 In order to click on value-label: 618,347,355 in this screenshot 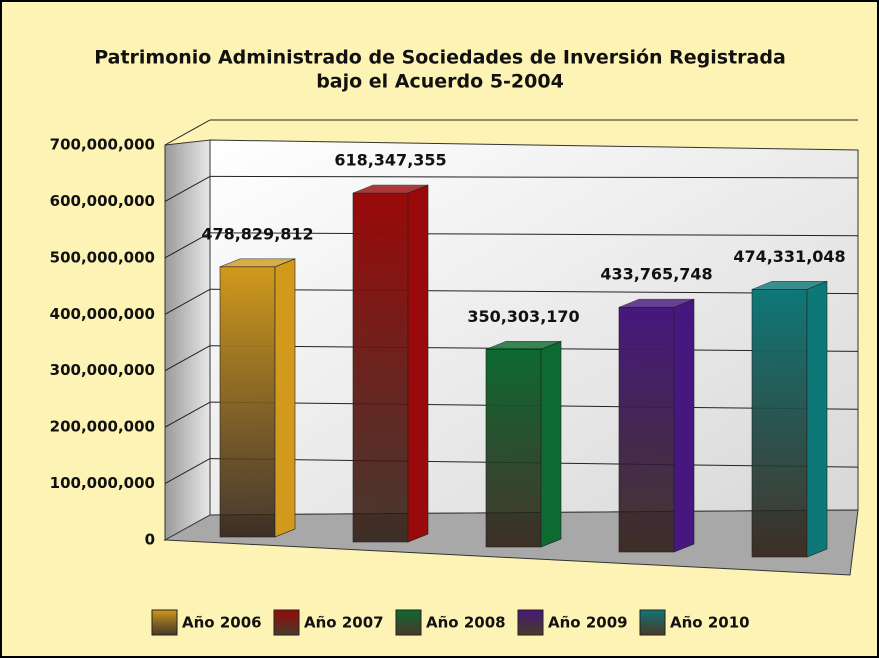, I will do `click(390, 160)`.